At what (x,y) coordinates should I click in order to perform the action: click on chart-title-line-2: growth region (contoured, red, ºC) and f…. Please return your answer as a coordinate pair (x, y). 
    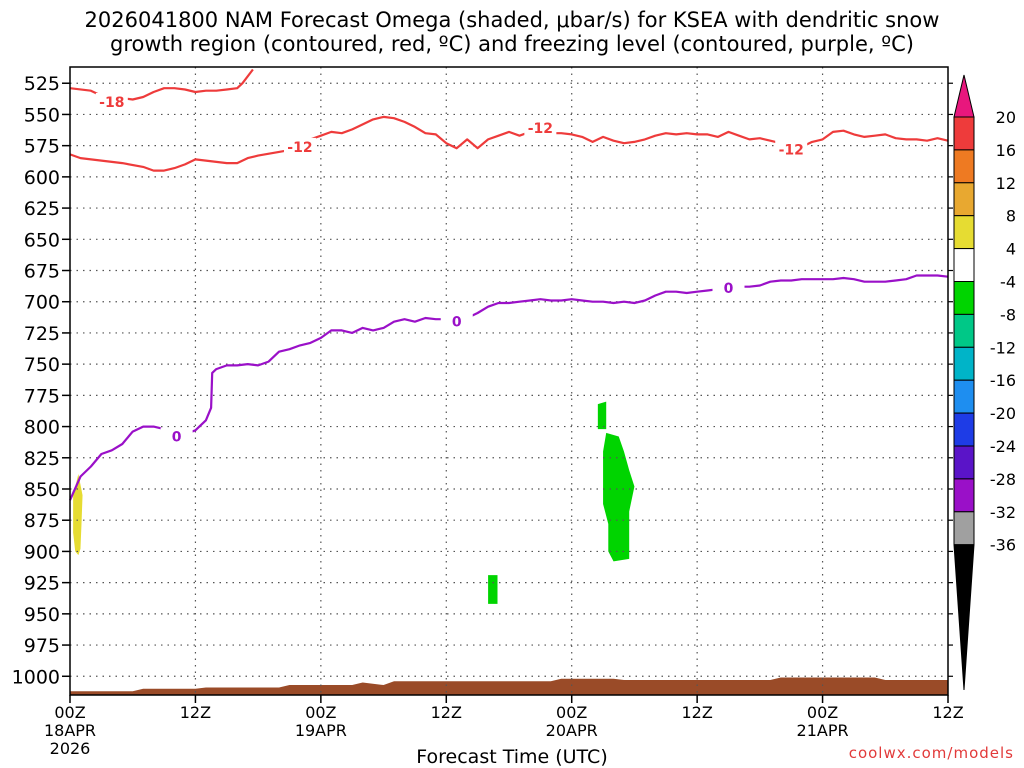
    Looking at the image, I should click on (512, 44).